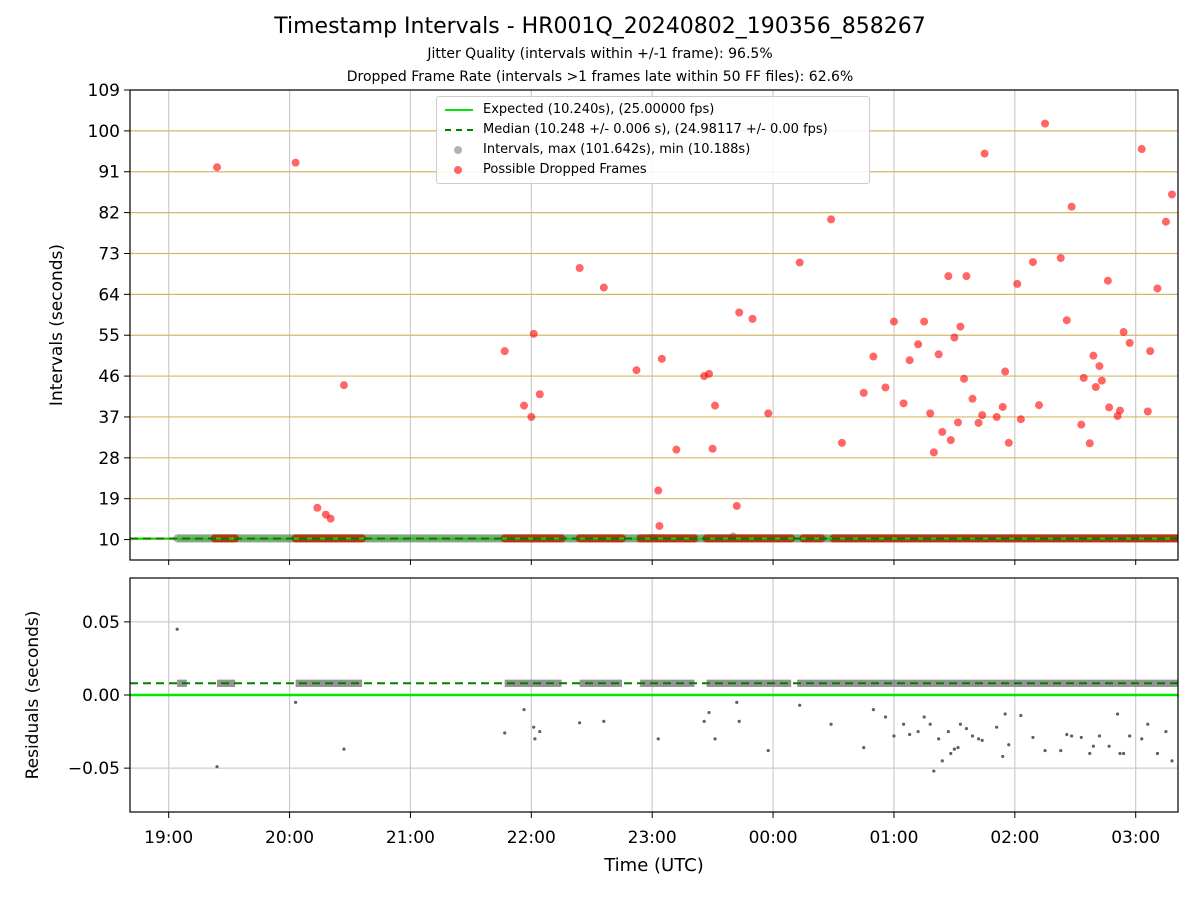 This screenshot has width=1200, height=900. Describe the element at coordinates (599, 109) in the screenshot. I see `legend-expected-label: Expected (10.240s), (25.00000 fps)` at that location.